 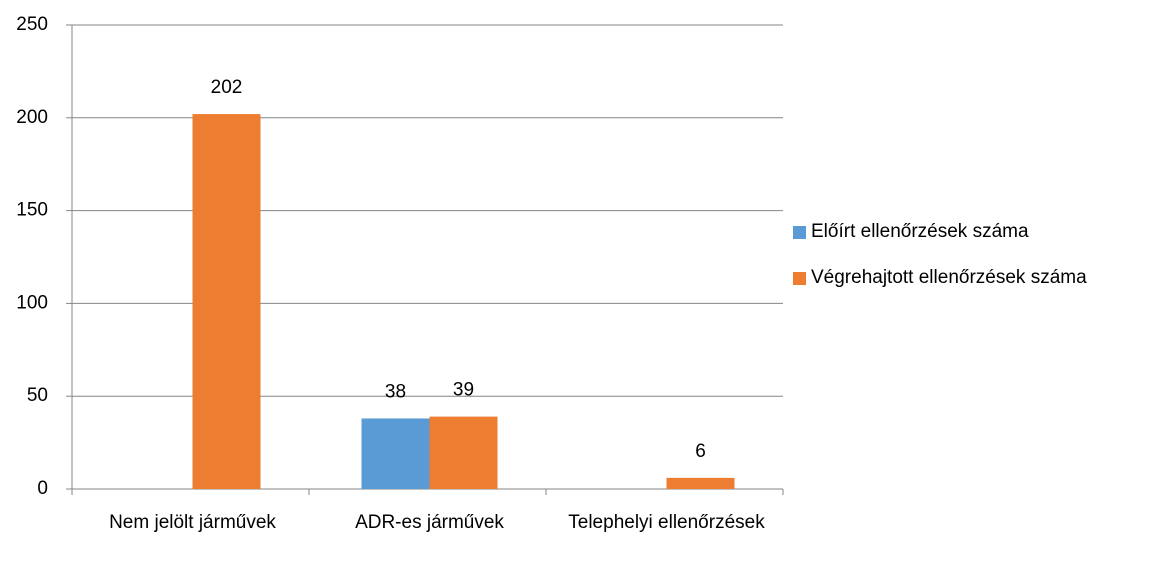 I want to click on y-tick-label: 50, so click(x=37, y=395).